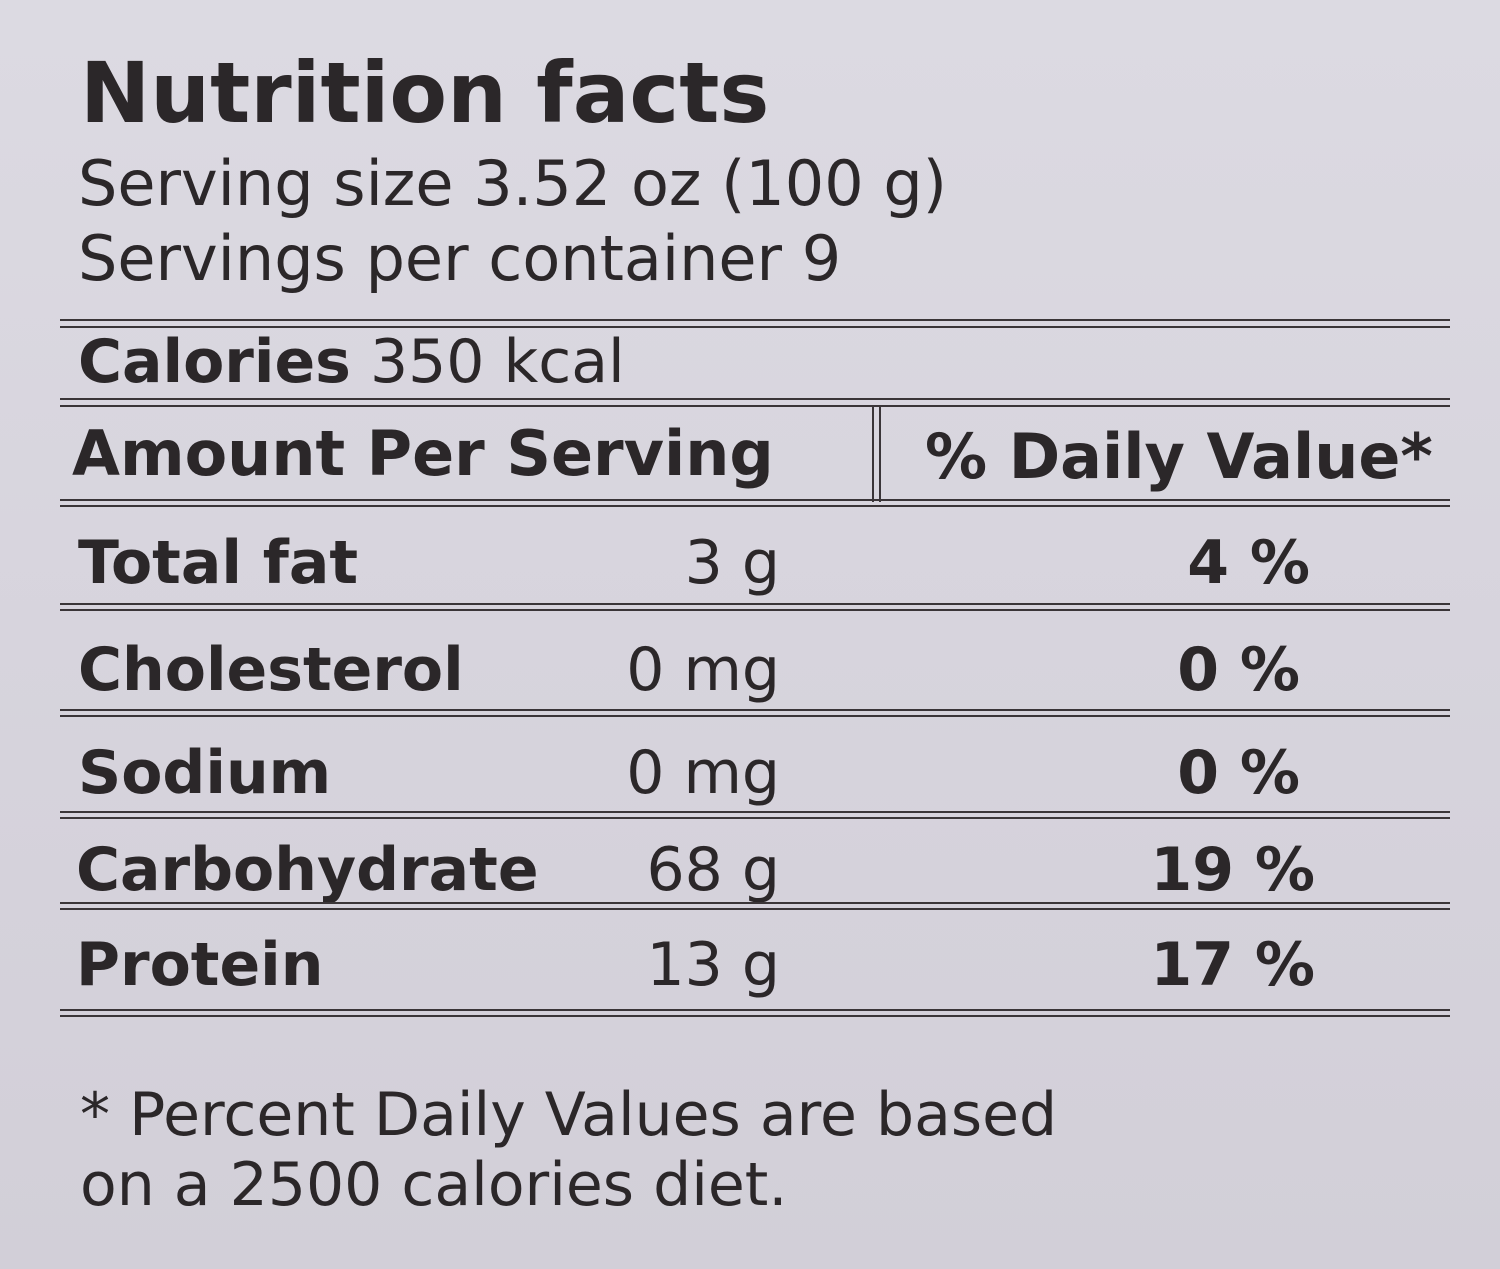 The height and width of the screenshot is (1269, 1500). I want to click on nutrient: Total fat, so click(218, 563).